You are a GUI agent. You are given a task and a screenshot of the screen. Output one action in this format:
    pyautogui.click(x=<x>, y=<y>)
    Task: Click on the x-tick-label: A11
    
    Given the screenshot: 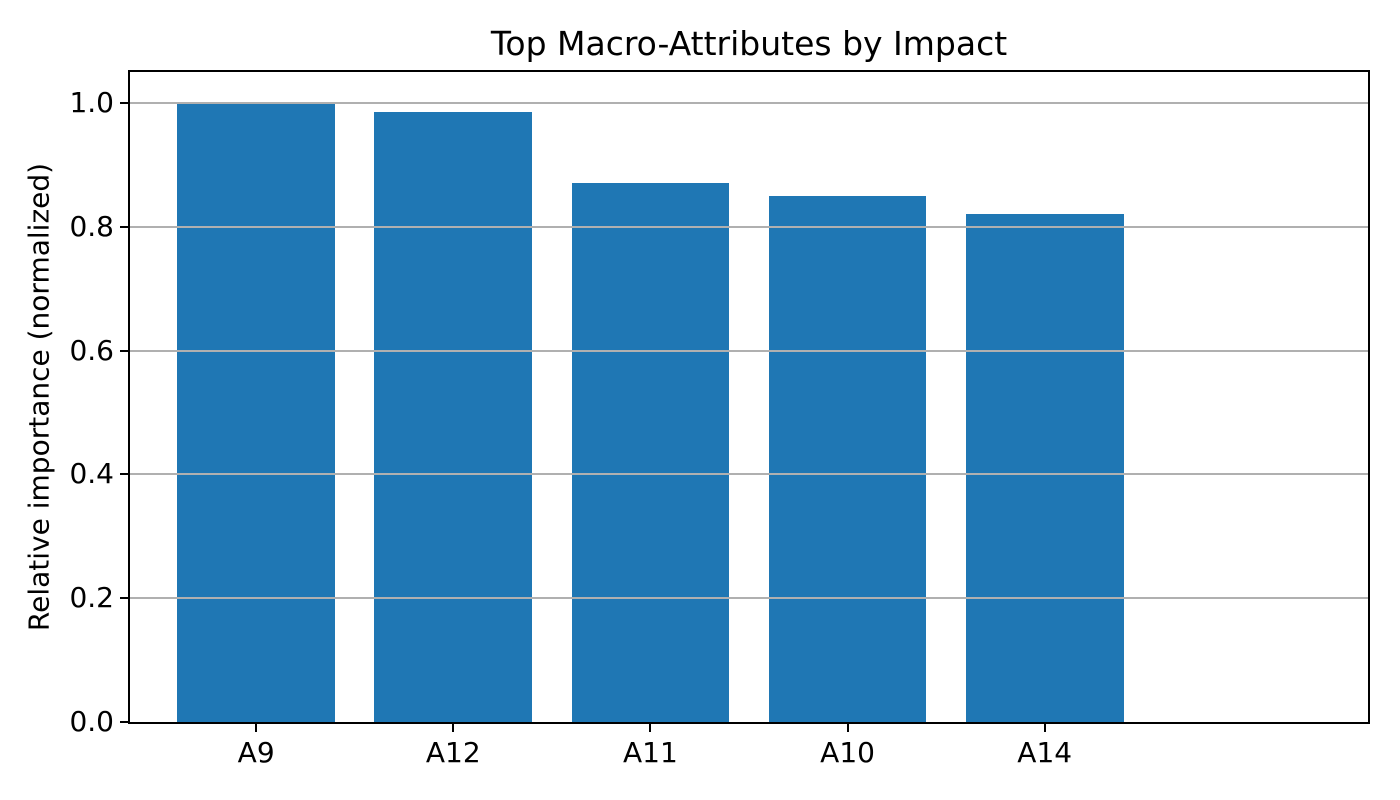 What is the action you would take?
    pyautogui.click(x=650, y=752)
    